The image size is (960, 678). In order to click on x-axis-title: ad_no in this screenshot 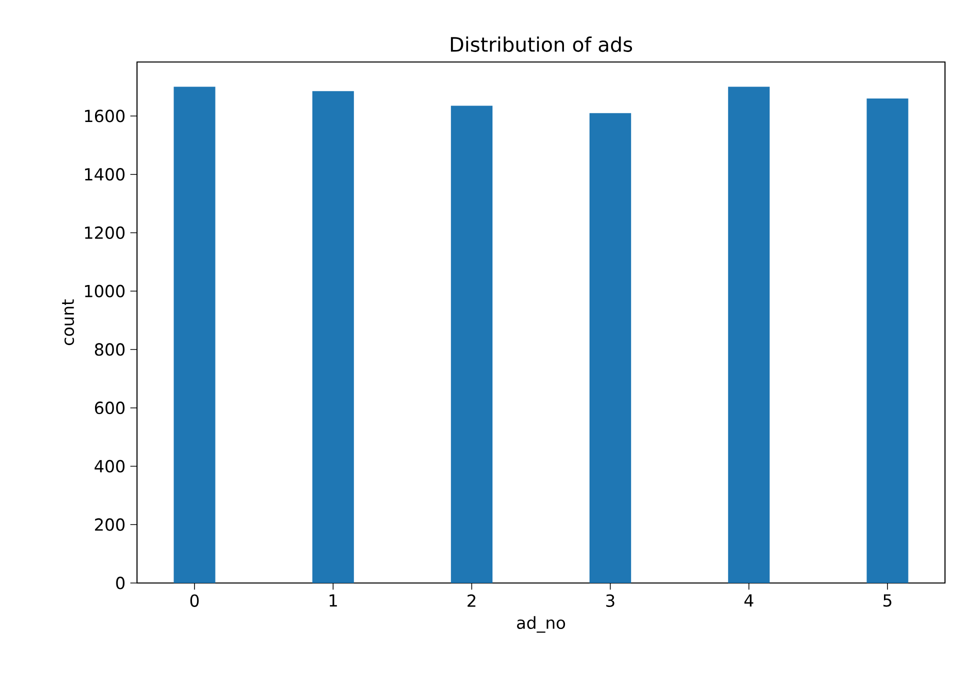, I will do `click(541, 624)`.